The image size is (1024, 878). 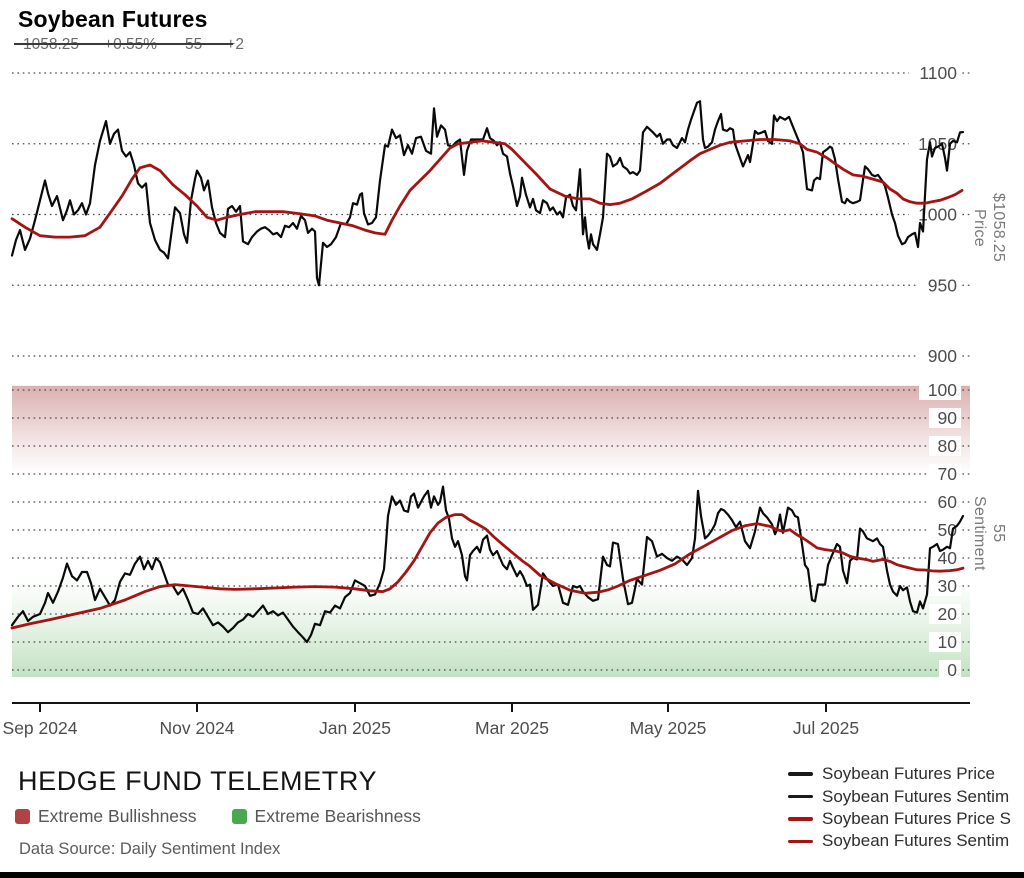 I want to click on quote-summary: 1058.25 +0.55% 55 +2, so click(x=173, y=45).